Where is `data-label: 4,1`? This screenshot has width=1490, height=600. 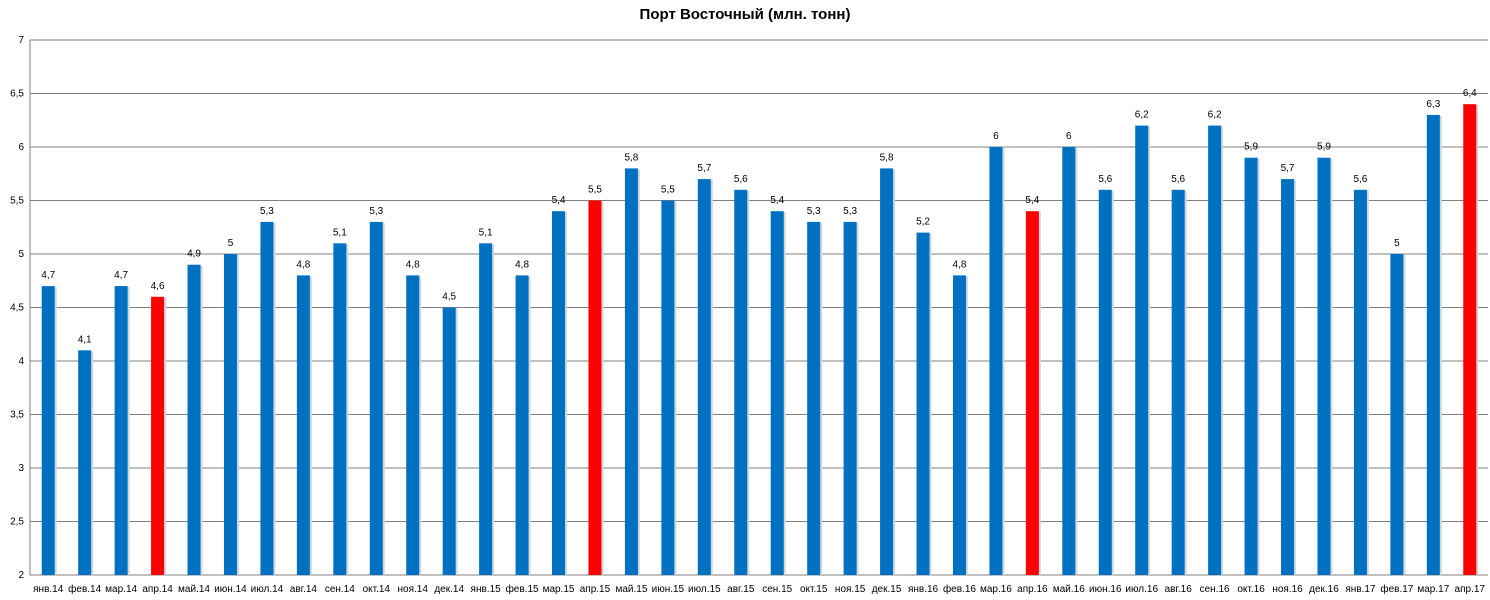
data-label: 4,1 is located at coordinates (85, 339).